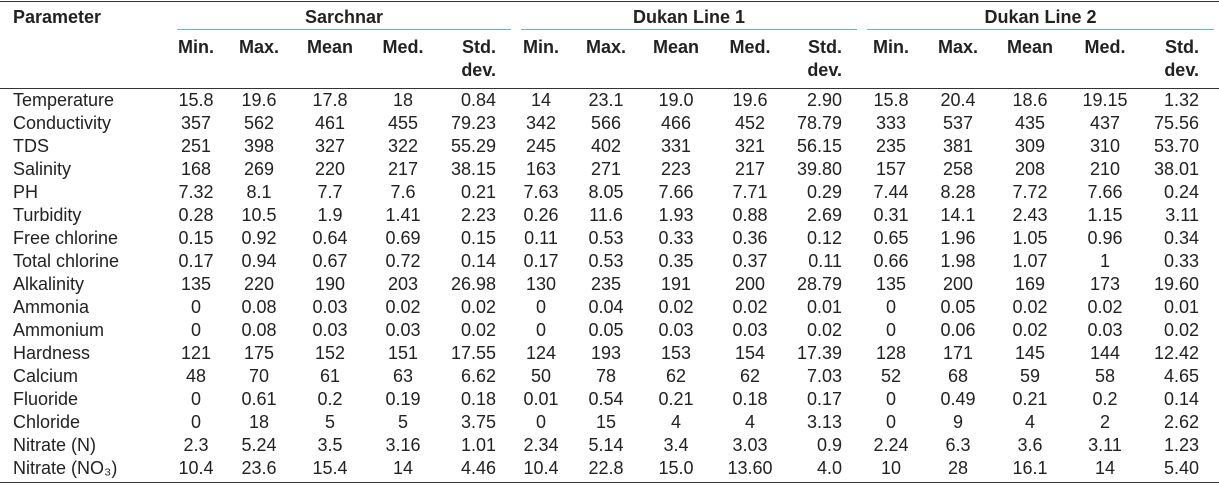 This screenshot has width=1219, height=486. I want to click on parameter-label: Turbidity, so click(47, 215).